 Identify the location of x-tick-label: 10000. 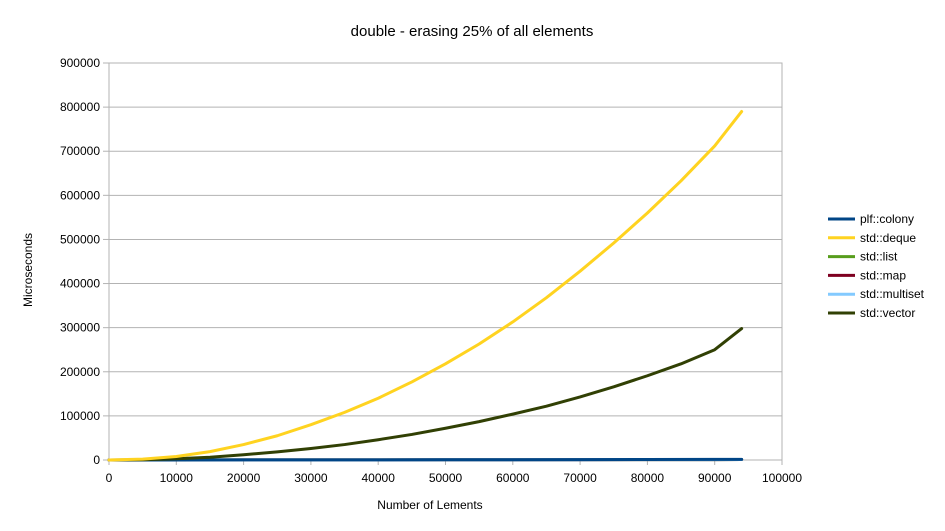
(177, 478).